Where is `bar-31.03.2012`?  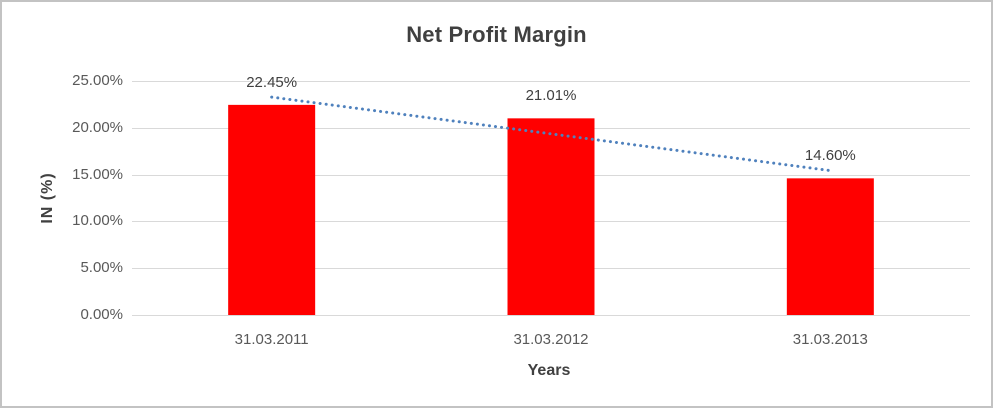 bar-31.03.2012 is located at coordinates (551, 216).